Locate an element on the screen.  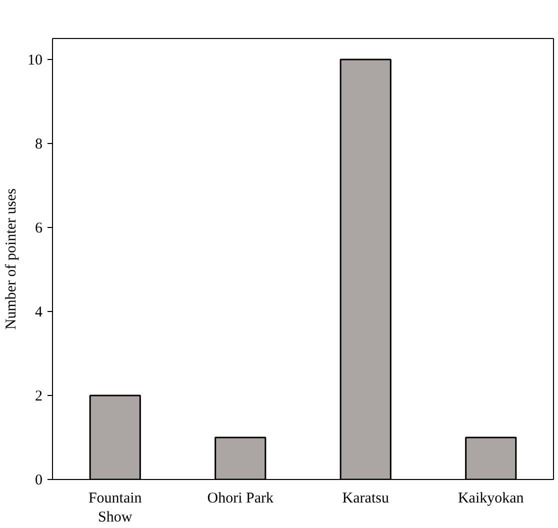
y-tick-label: 0 is located at coordinates (38, 480).